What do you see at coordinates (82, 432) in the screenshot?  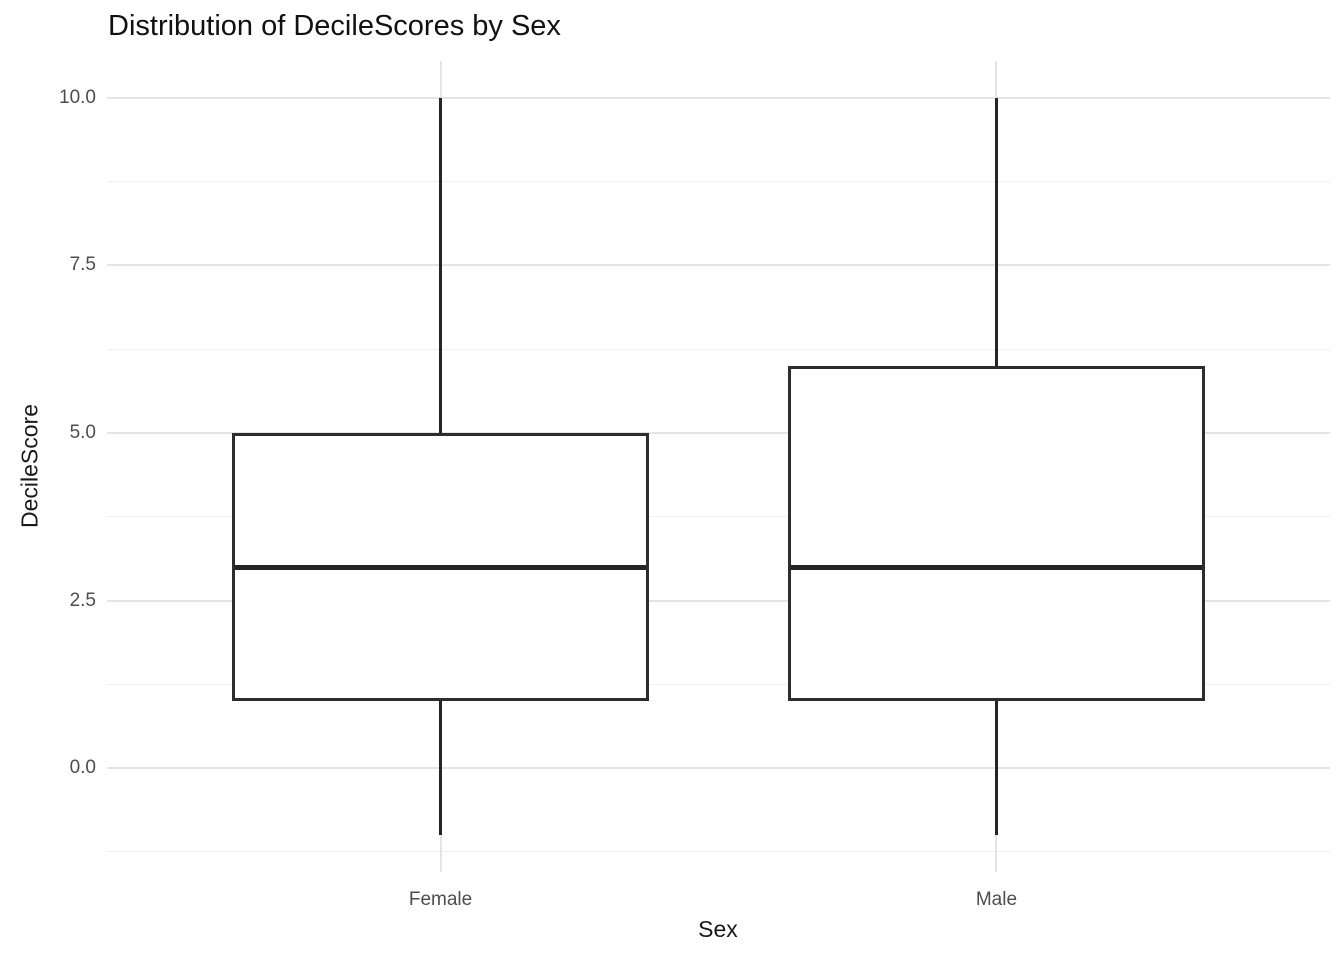 I see `y-tick-label: 5.0` at bounding box center [82, 432].